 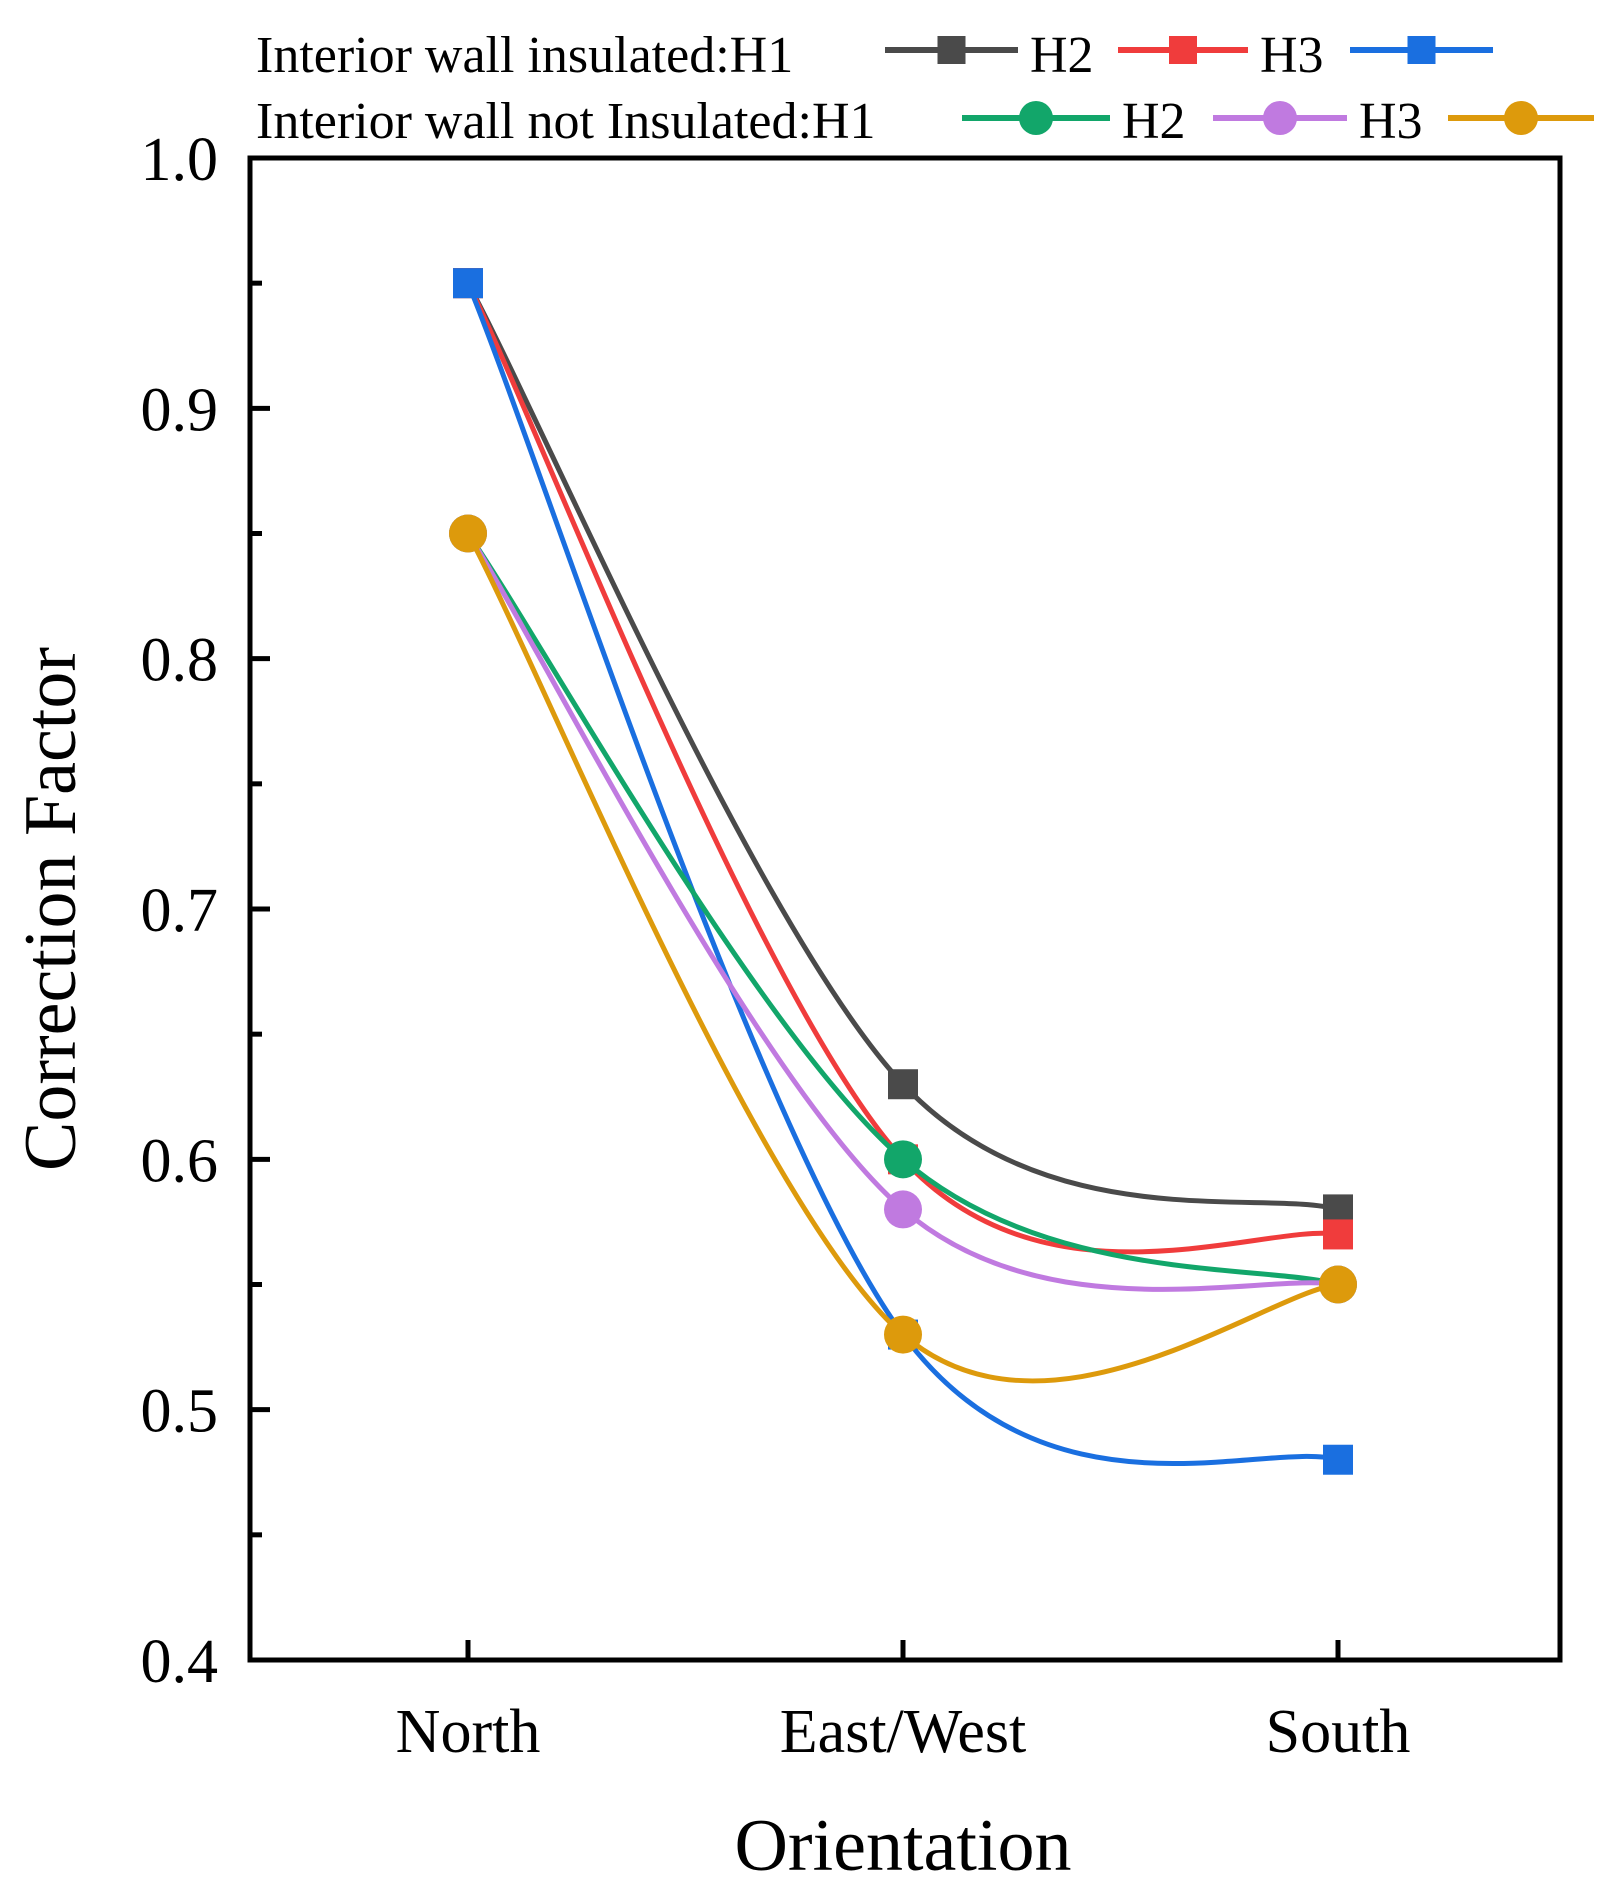 I want to click on y-tick-label: 0.8, so click(x=180, y=661).